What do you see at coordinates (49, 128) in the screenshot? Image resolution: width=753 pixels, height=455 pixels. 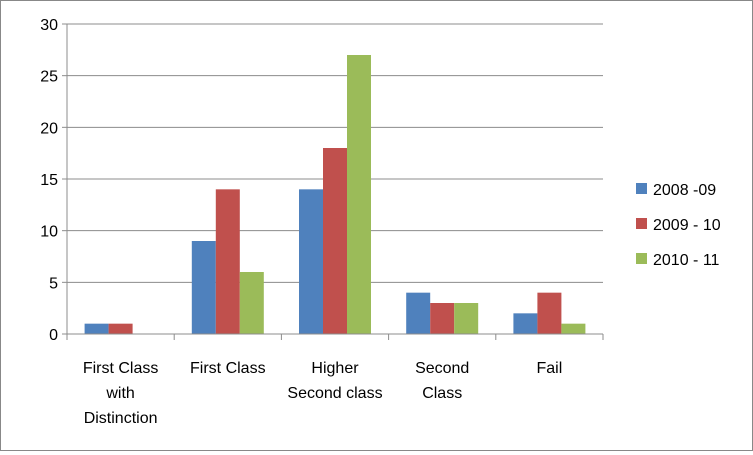 I see `y-tick-label: 20` at bounding box center [49, 128].